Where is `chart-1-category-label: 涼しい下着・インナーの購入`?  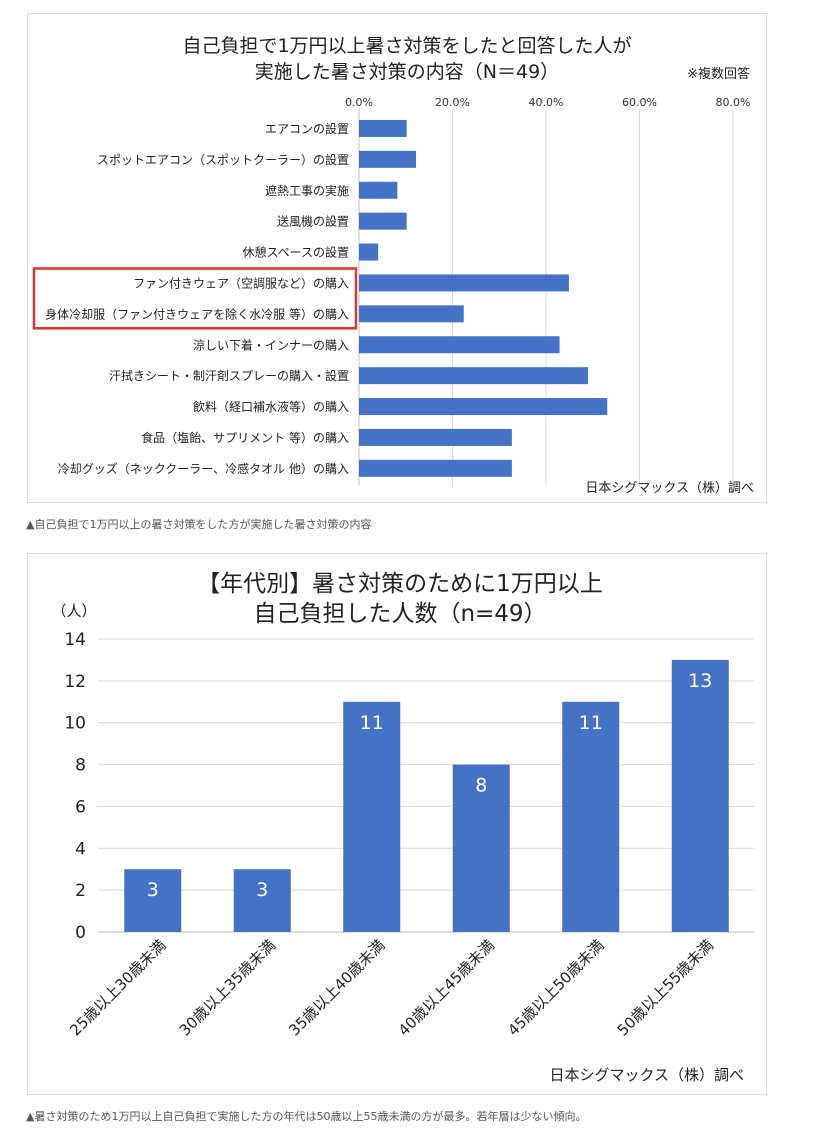 chart-1-category-label: 涼しい下着・インナーの購入 is located at coordinates (271, 344).